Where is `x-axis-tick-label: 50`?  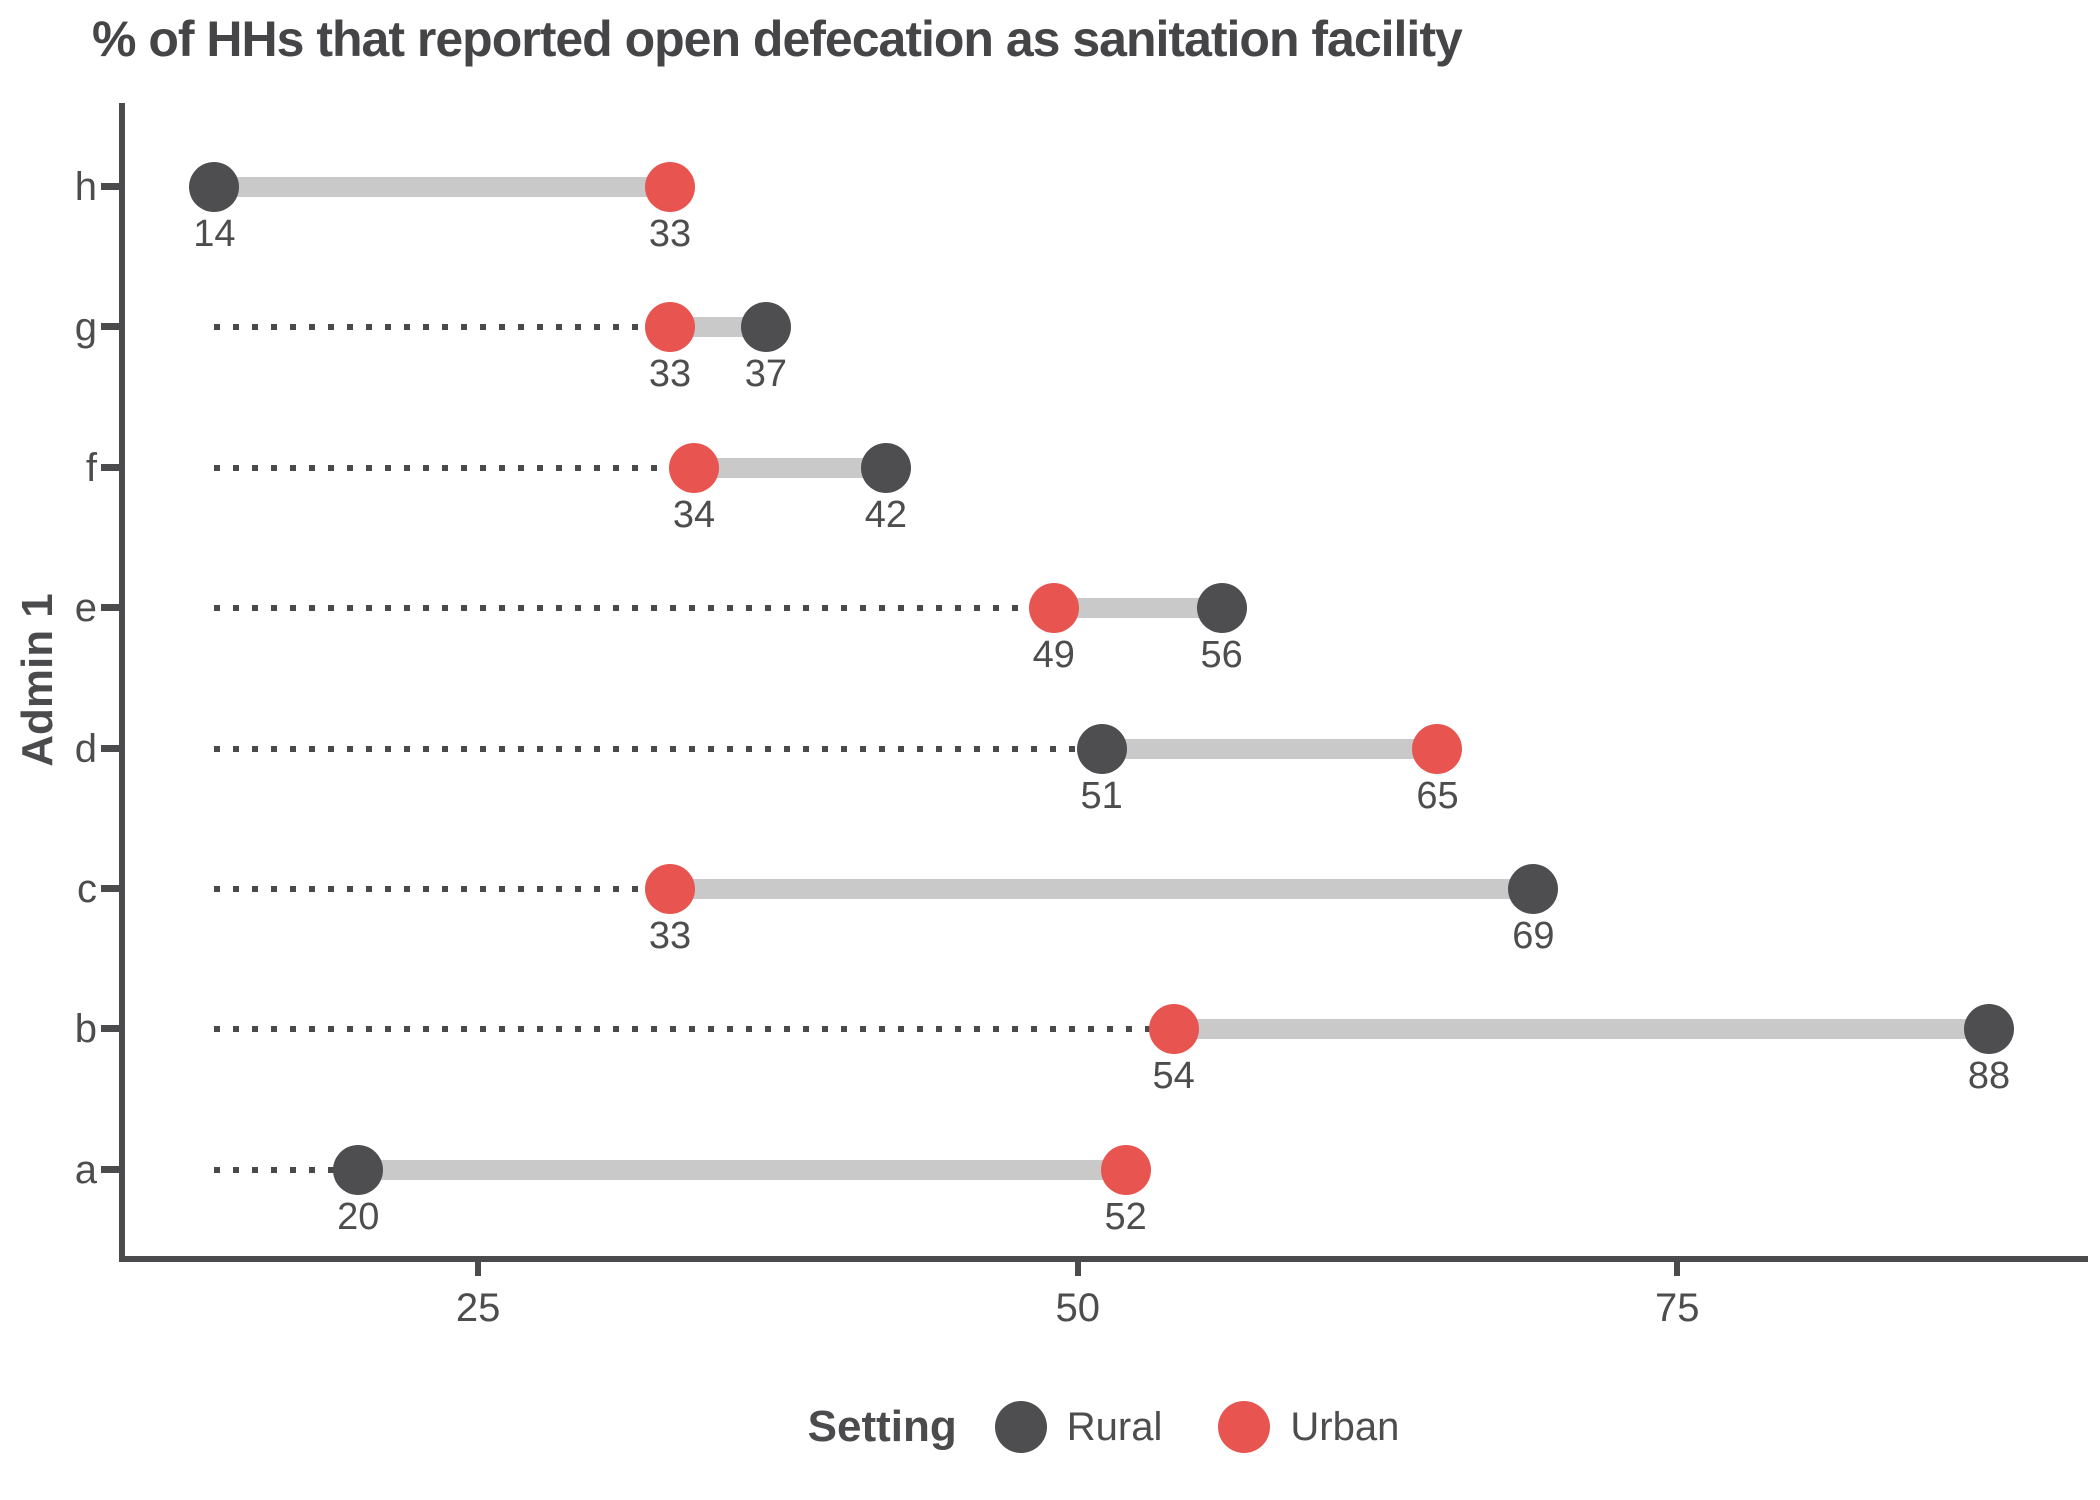
x-axis-tick-label: 50 is located at coordinates (1077, 1308).